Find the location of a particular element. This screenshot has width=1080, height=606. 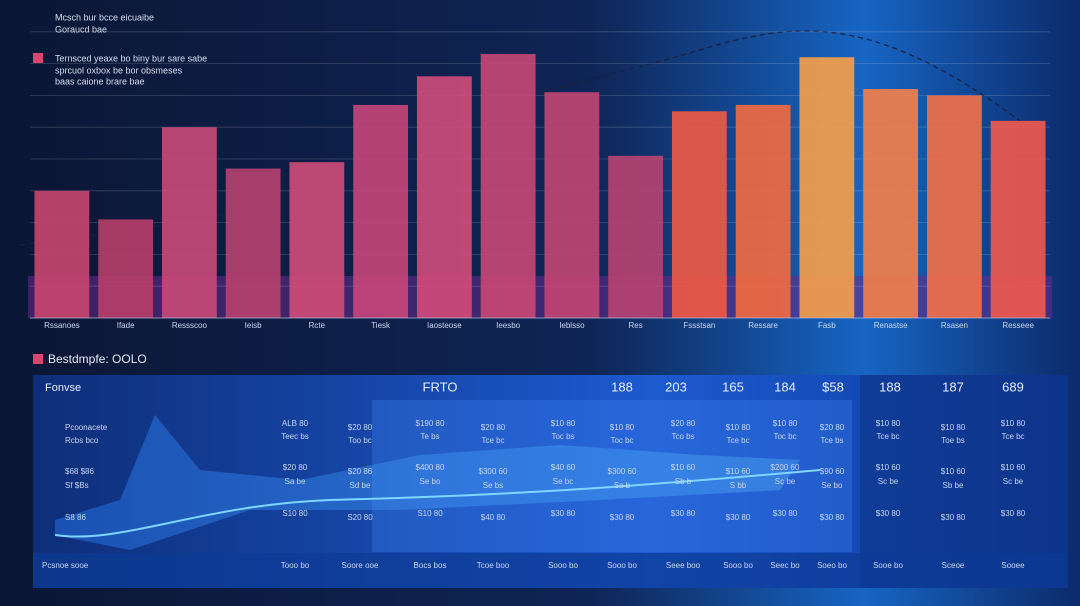

table-cell: $200 60 is located at coordinates (785, 467).